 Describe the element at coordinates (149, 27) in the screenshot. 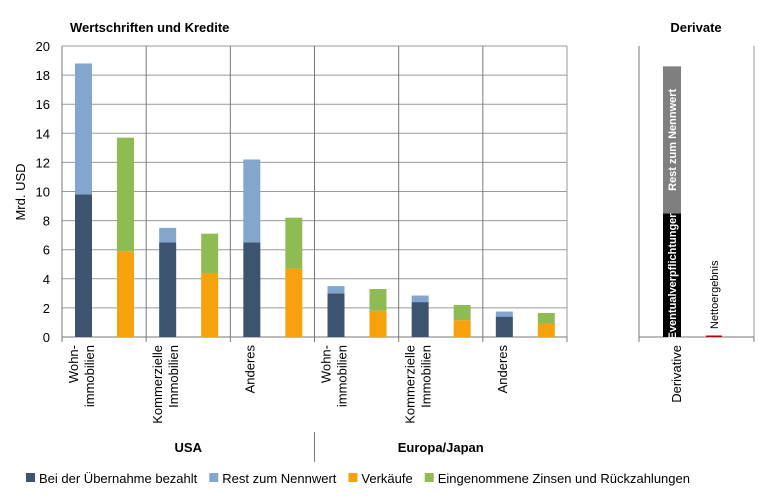

I see `chart-title: Wertschriften und Kredite` at that location.